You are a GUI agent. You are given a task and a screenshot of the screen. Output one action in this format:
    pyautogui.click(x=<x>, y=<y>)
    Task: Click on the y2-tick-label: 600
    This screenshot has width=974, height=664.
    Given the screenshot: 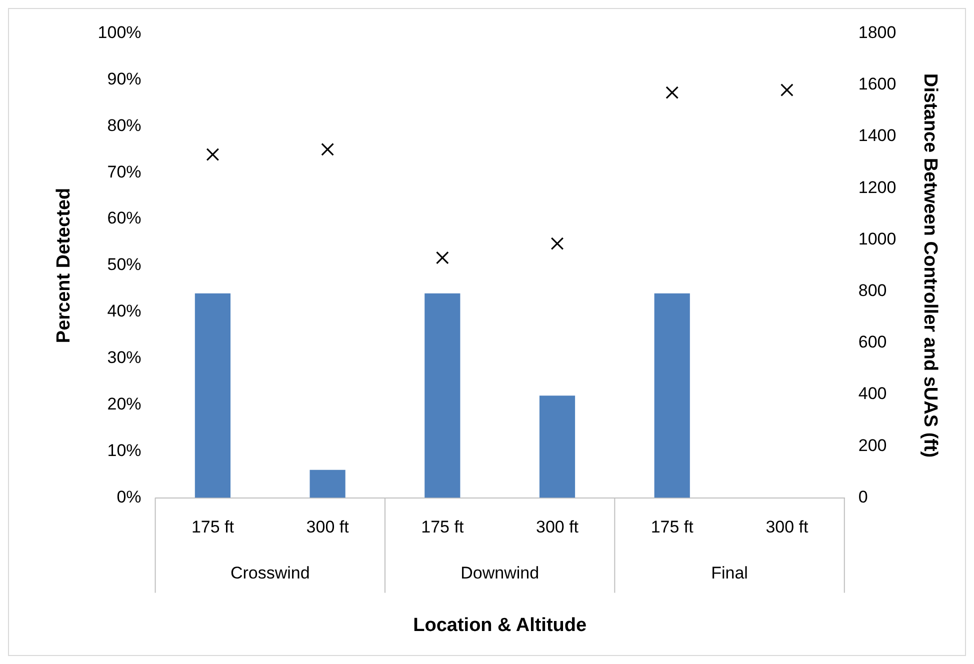 What is the action you would take?
    pyautogui.click(x=872, y=342)
    